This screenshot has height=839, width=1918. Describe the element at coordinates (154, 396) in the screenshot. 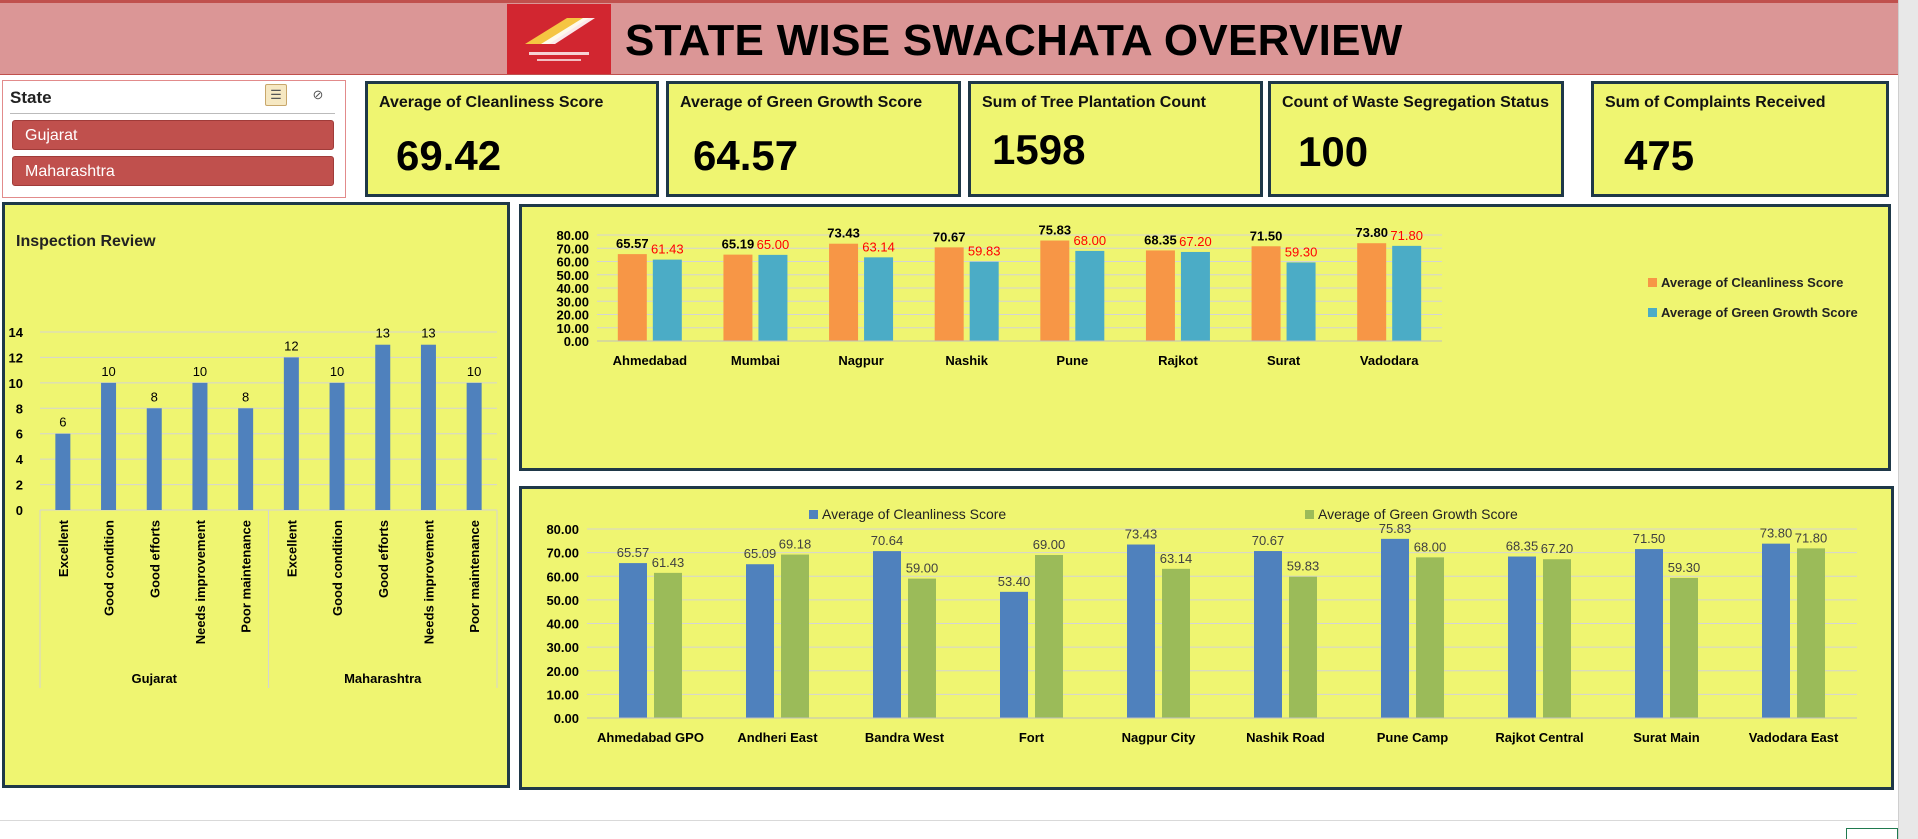

I see `data-label: 8` at that location.